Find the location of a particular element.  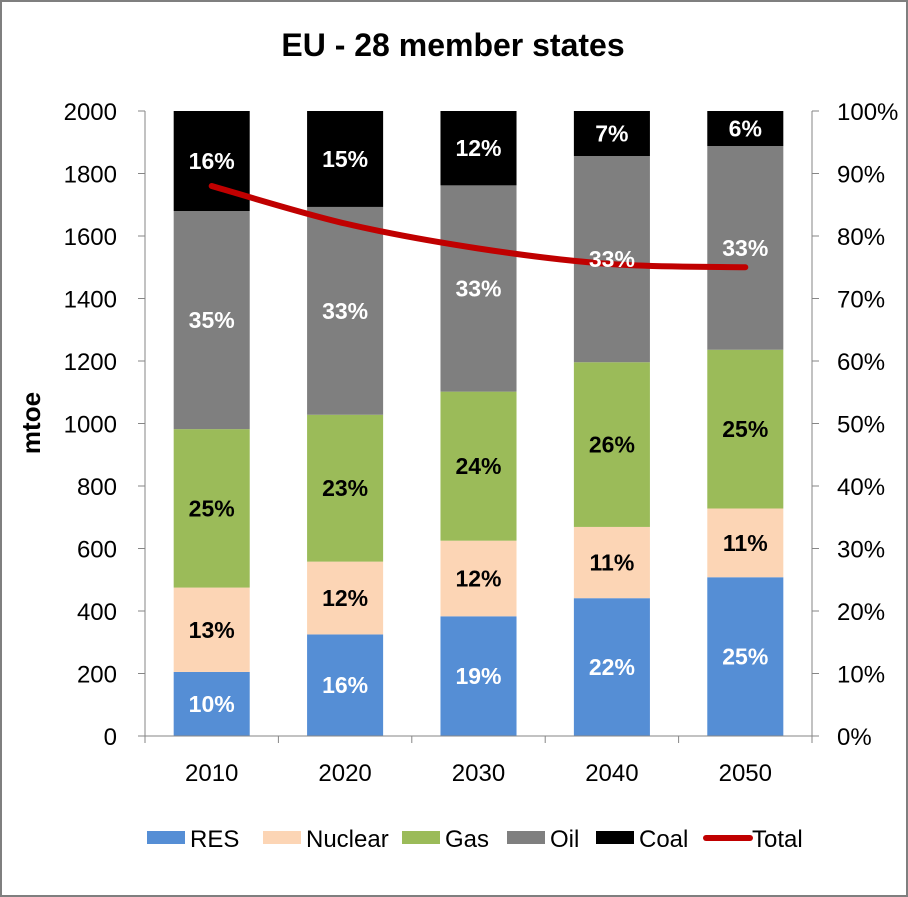

bar-nuclear-2050 is located at coordinates (745, 543).